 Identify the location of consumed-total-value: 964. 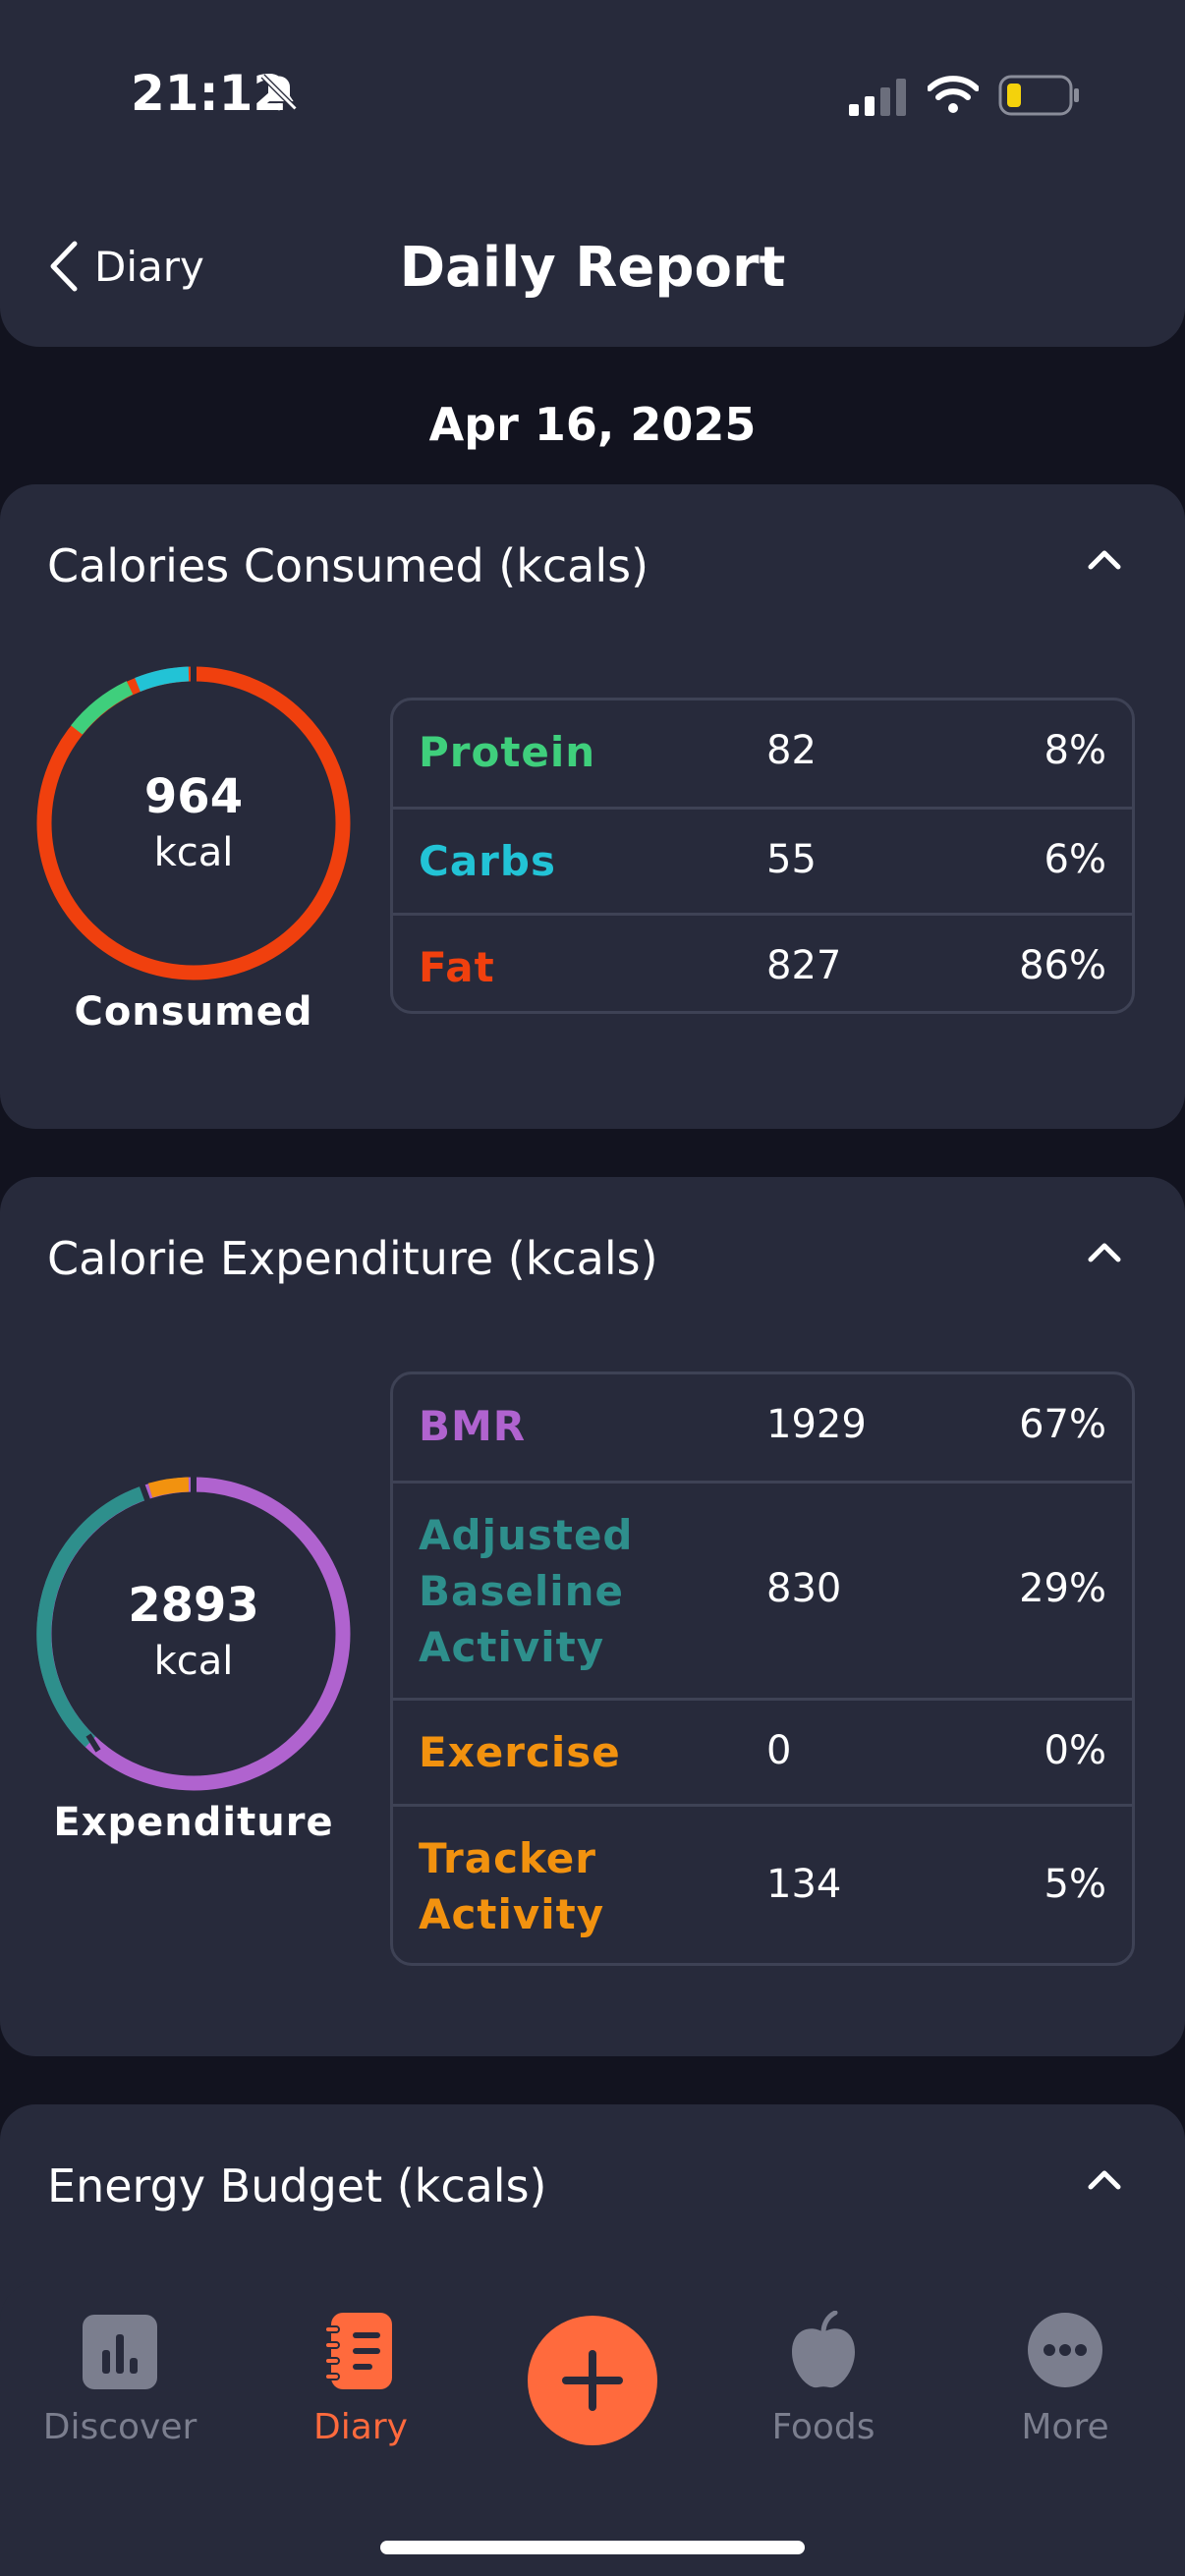
(194, 796).